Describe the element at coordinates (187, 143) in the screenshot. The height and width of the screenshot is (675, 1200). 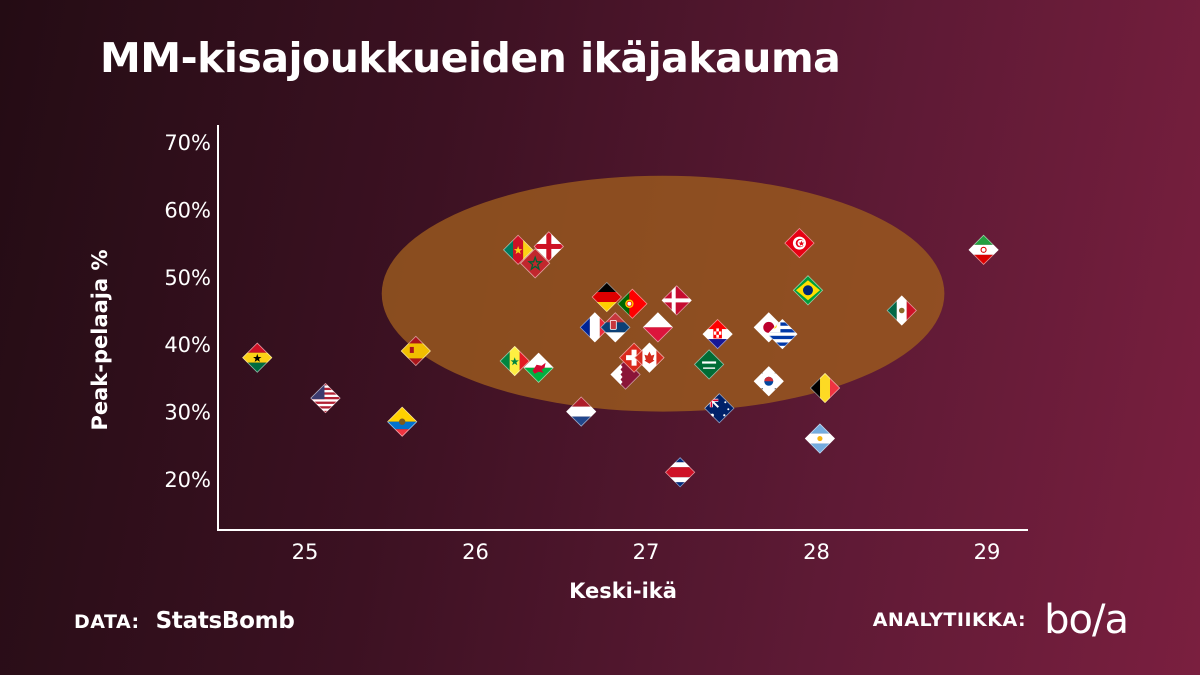
I see `y-tick-label: 70%` at that location.